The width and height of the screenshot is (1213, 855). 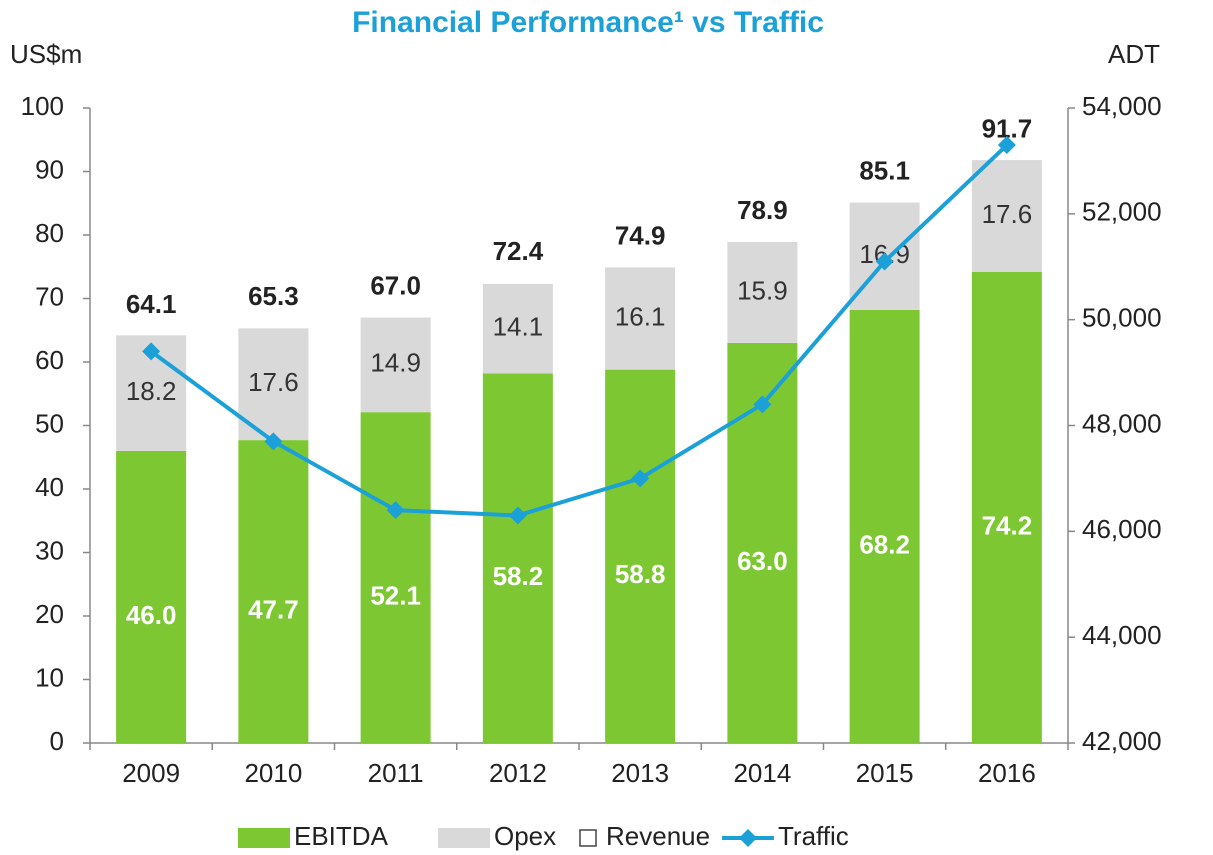 What do you see at coordinates (49, 550) in the screenshot?
I see `y-tick-label: 30` at bounding box center [49, 550].